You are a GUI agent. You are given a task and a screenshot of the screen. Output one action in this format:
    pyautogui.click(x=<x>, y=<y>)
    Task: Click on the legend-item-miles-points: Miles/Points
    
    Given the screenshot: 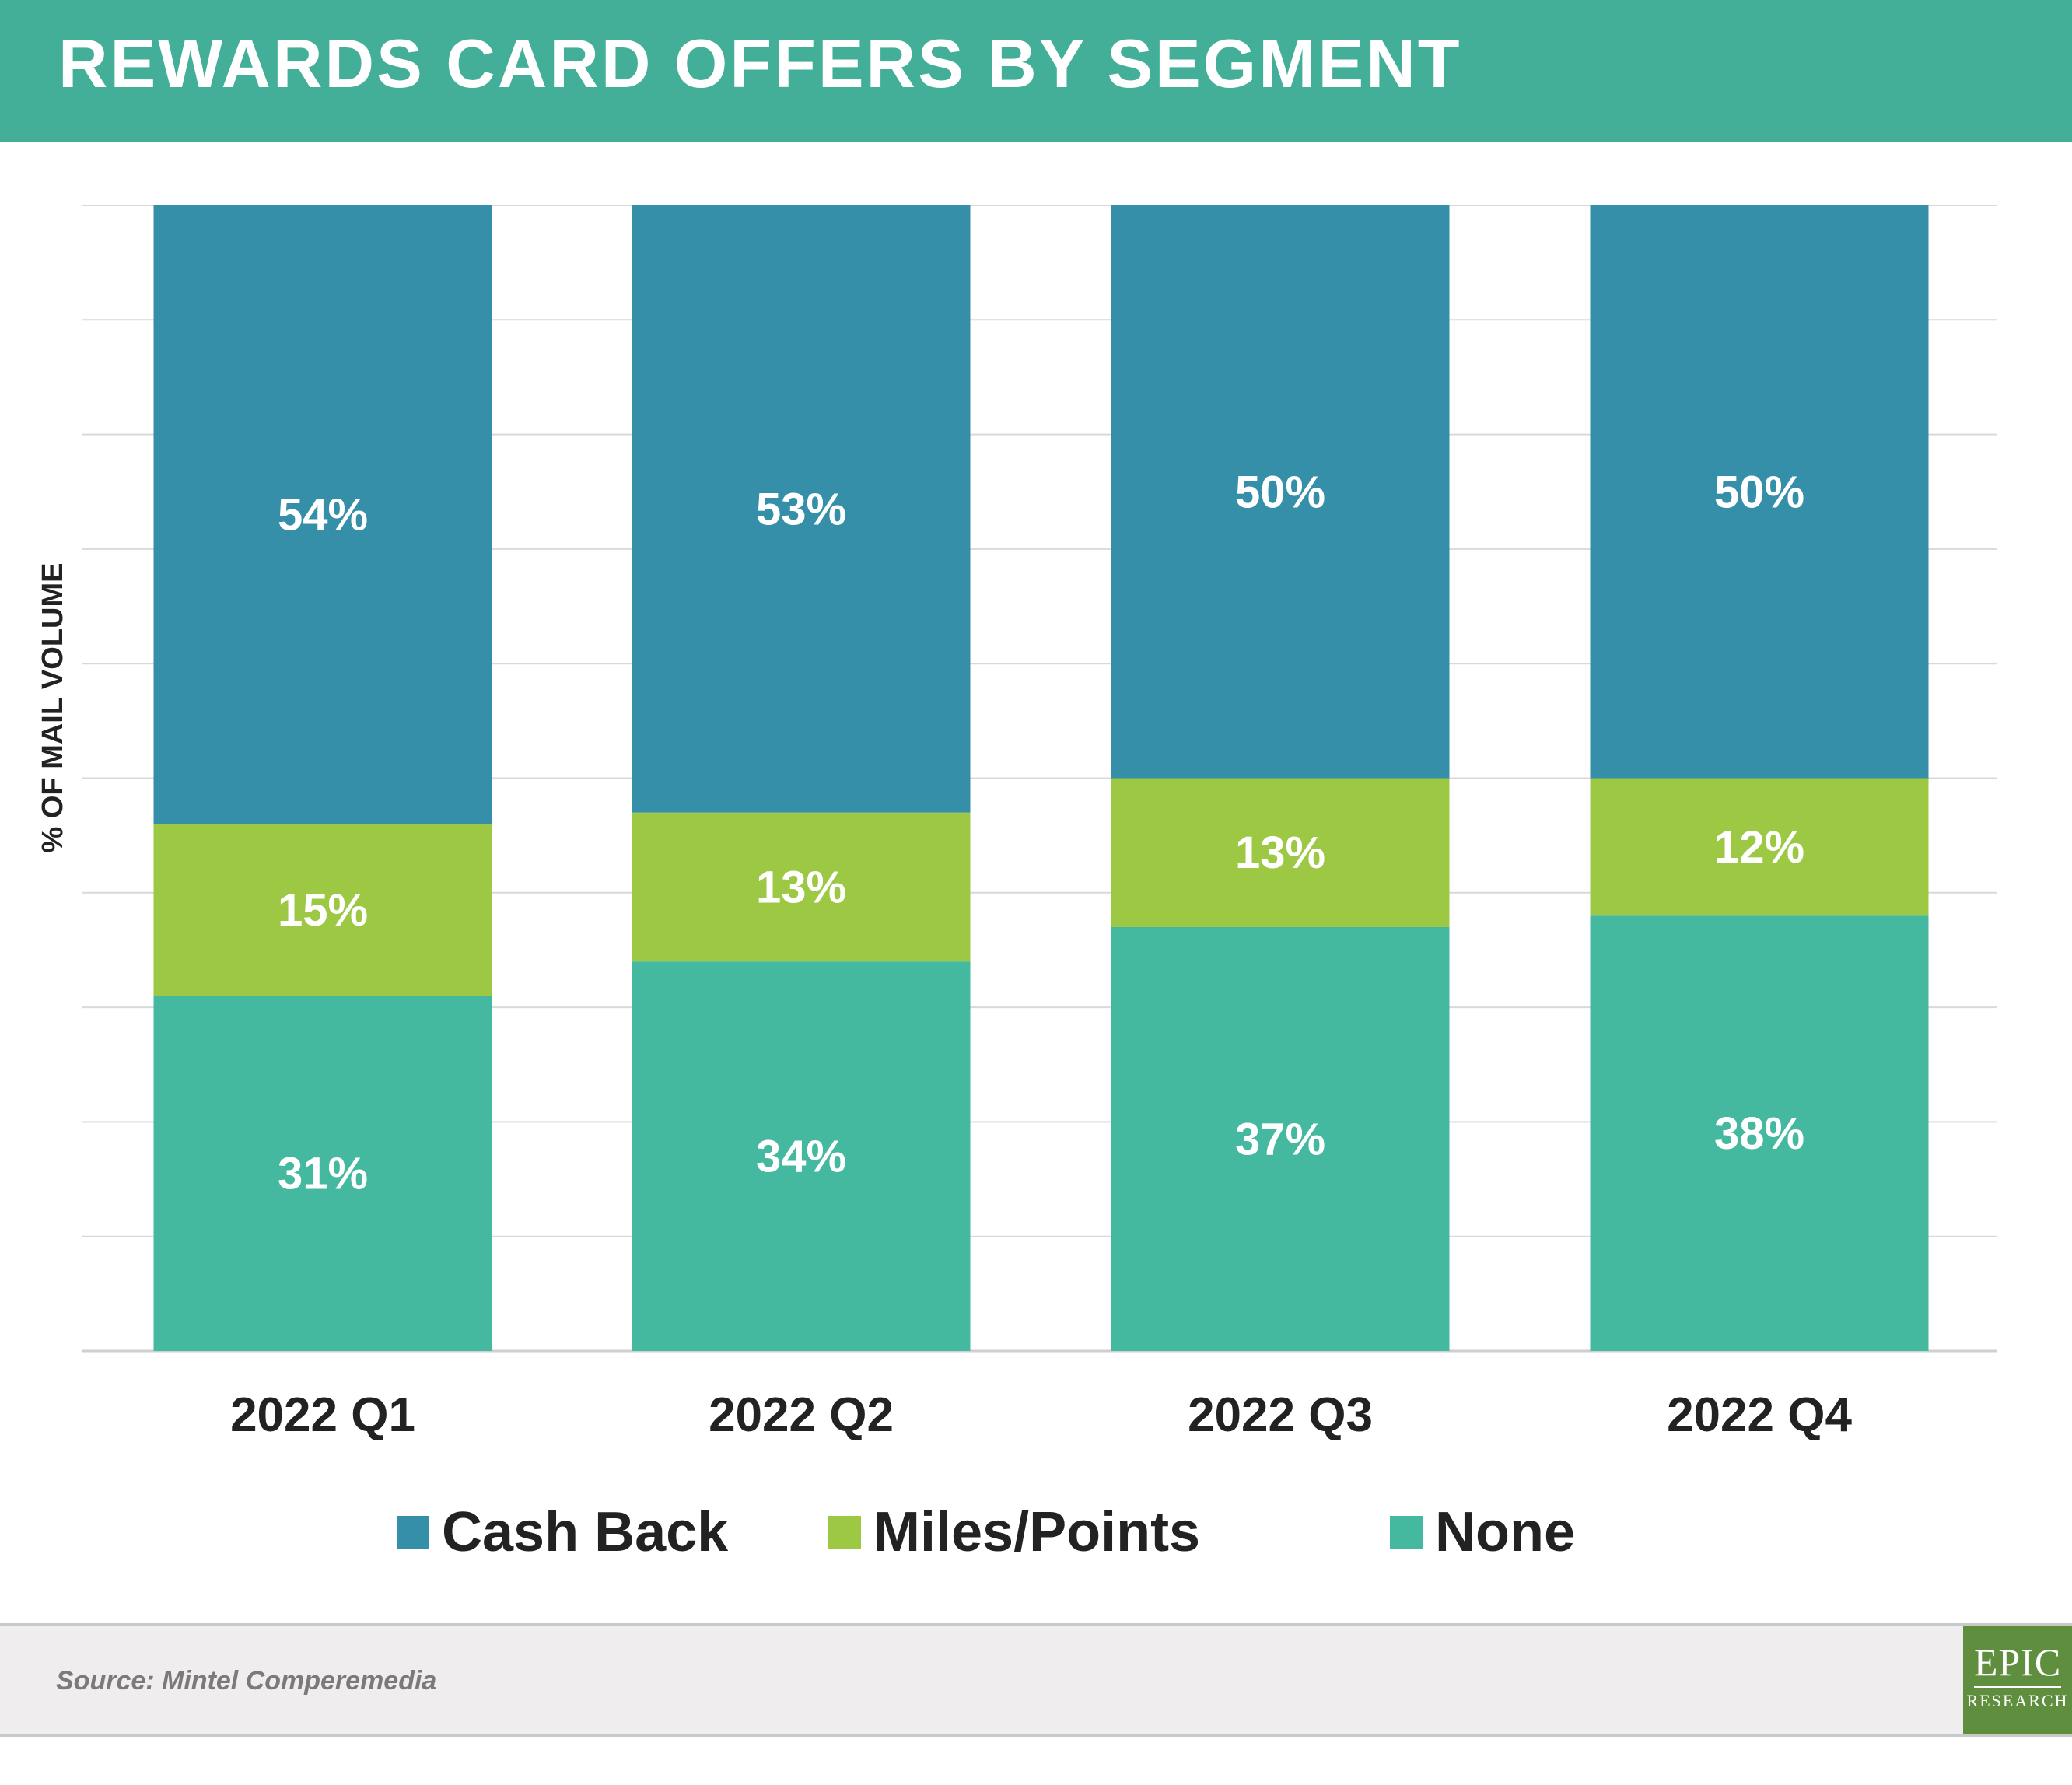 What is the action you would take?
    pyautogui.click(x=1014, y=1532)
    